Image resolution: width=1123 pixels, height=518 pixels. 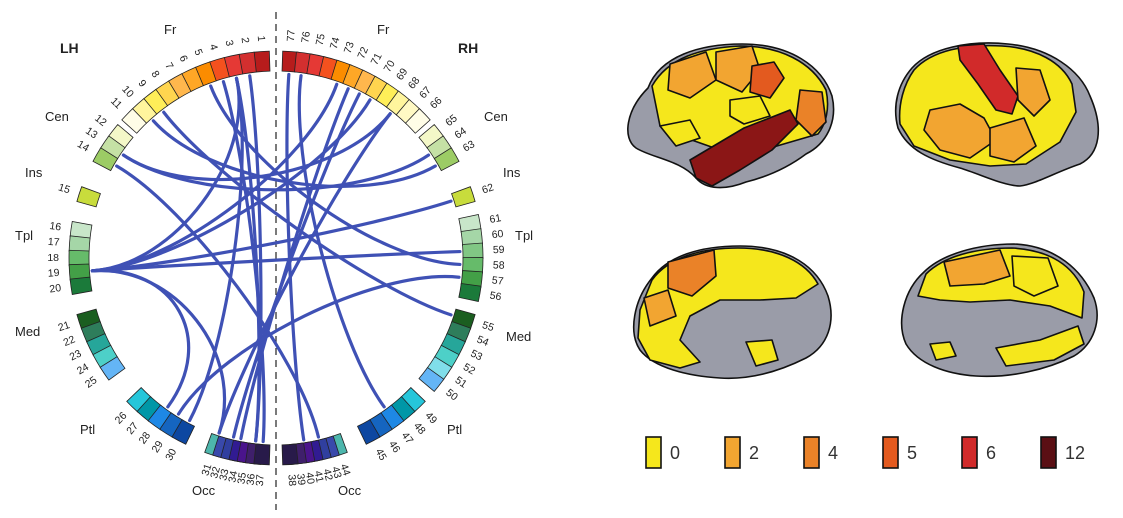 I want to click on node-number-63: 63, so click(x=469, y=146).